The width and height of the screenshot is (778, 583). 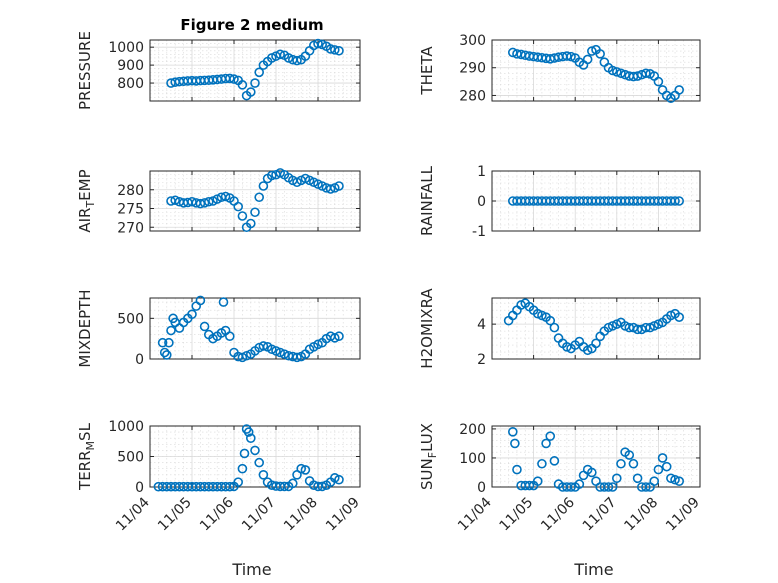 What do you see at coordinates (427, 328) in the screenshot?
I see `y-axis-label: H2OMIXRA` at bounding box center [427, 328].